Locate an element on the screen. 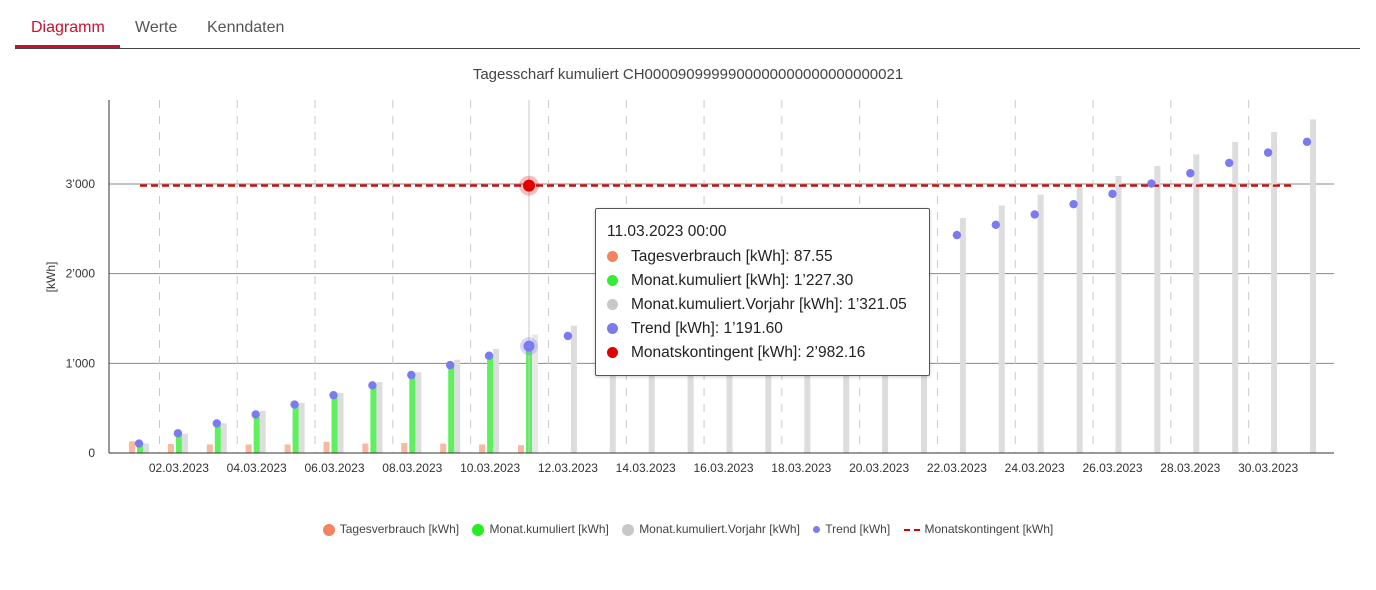 This screenshot has height=590, width=1376. y-tick-label: 0 is located at coordinates (91, 453).